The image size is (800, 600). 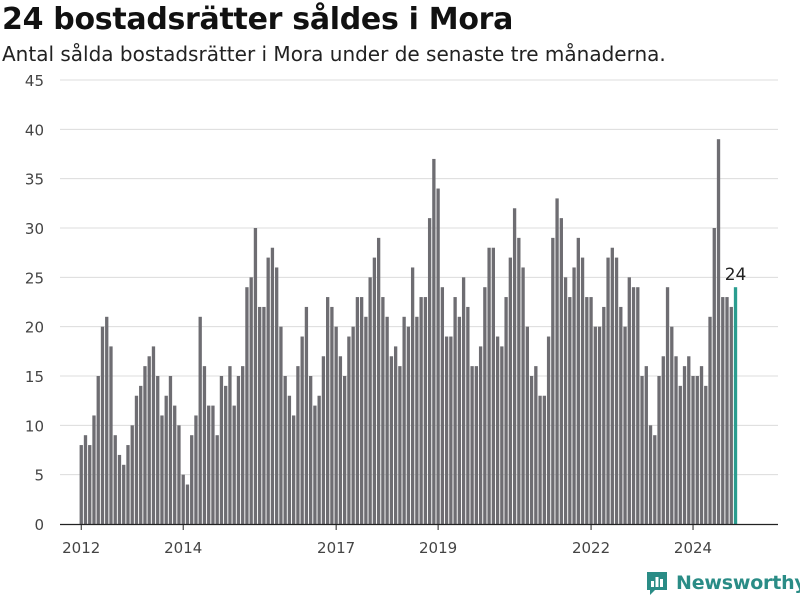 I want to click on last-value-label: 24, so click(x=736, y=275).